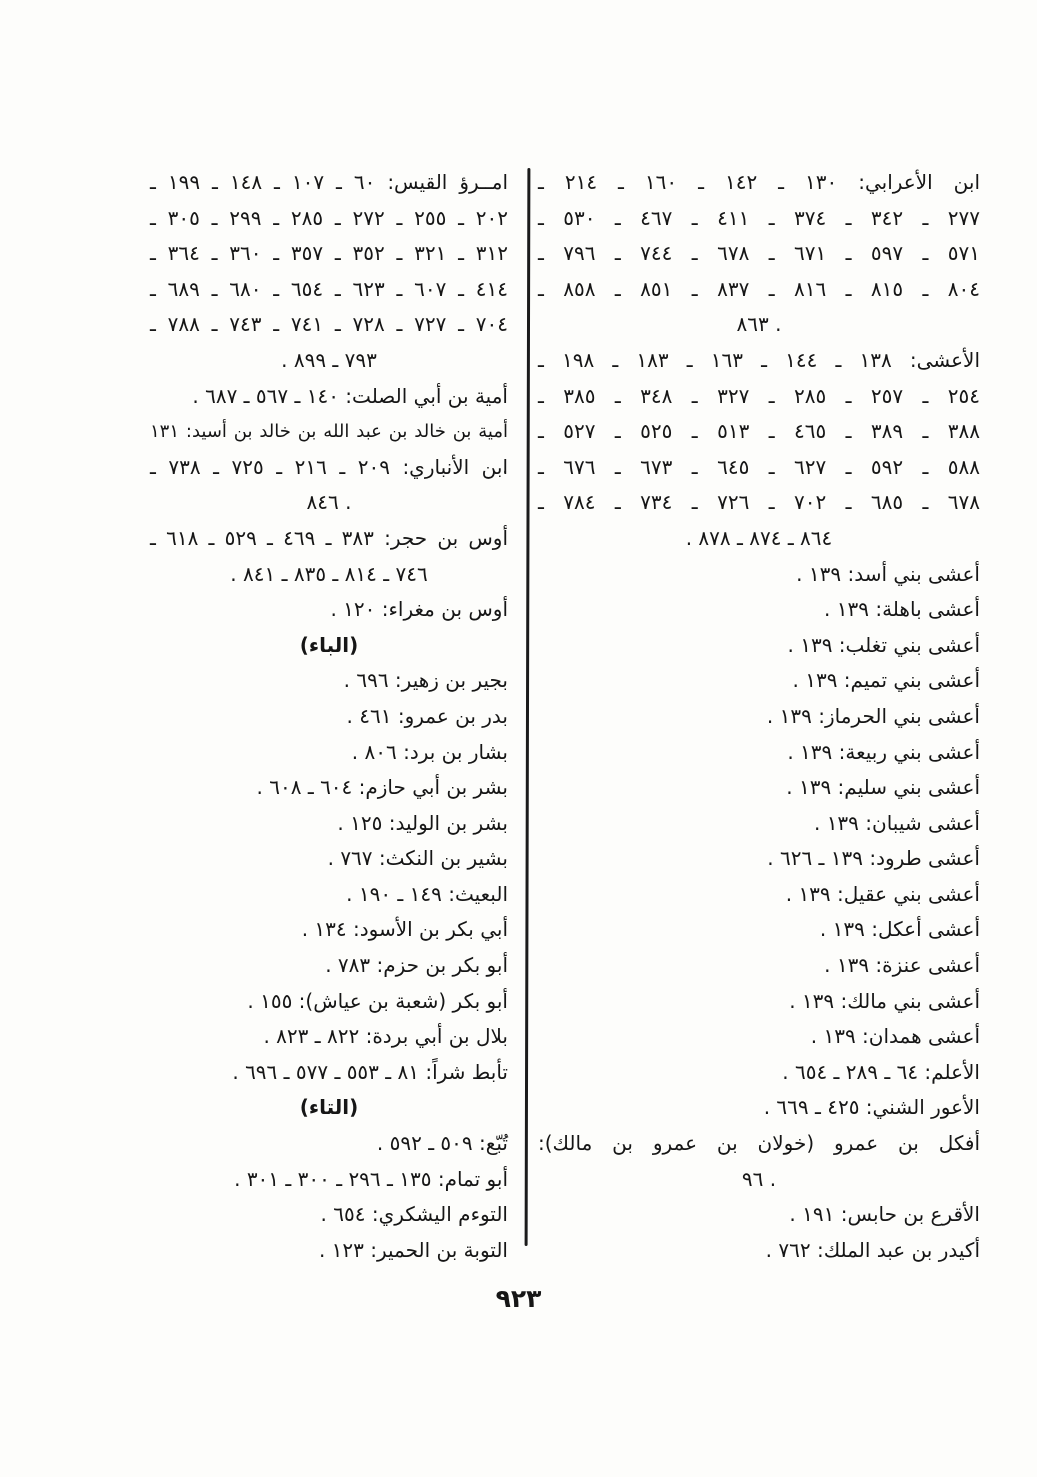  What do you see at coordinates (759, 395) in the screenshot?
I see `index-entry-line: ٢٥٤ ـ ٢٥٧ ـ ٢٨٥ ـ ٣٢٧ ـ ٣٤٨ ـ ٣٨٥ ـ` at bounding box center [759, 395].